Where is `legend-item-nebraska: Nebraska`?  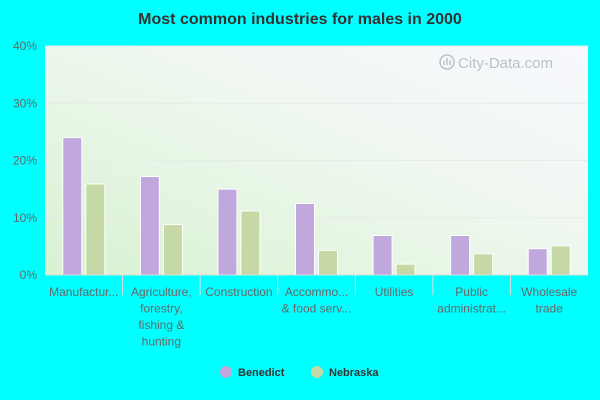 legend-item-nebraska: Nebraska is located at coordinates (345, 372).